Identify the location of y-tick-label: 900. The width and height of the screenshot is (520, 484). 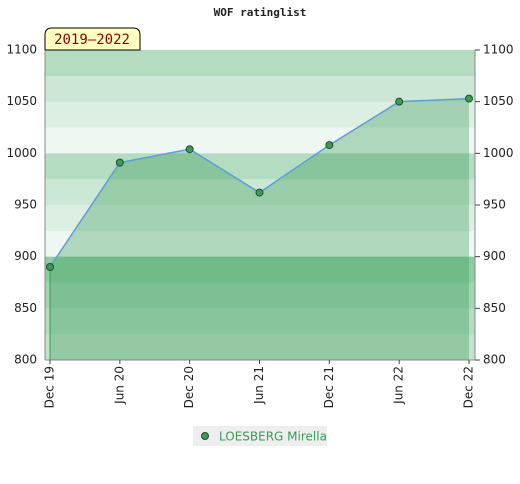
(25, 256).